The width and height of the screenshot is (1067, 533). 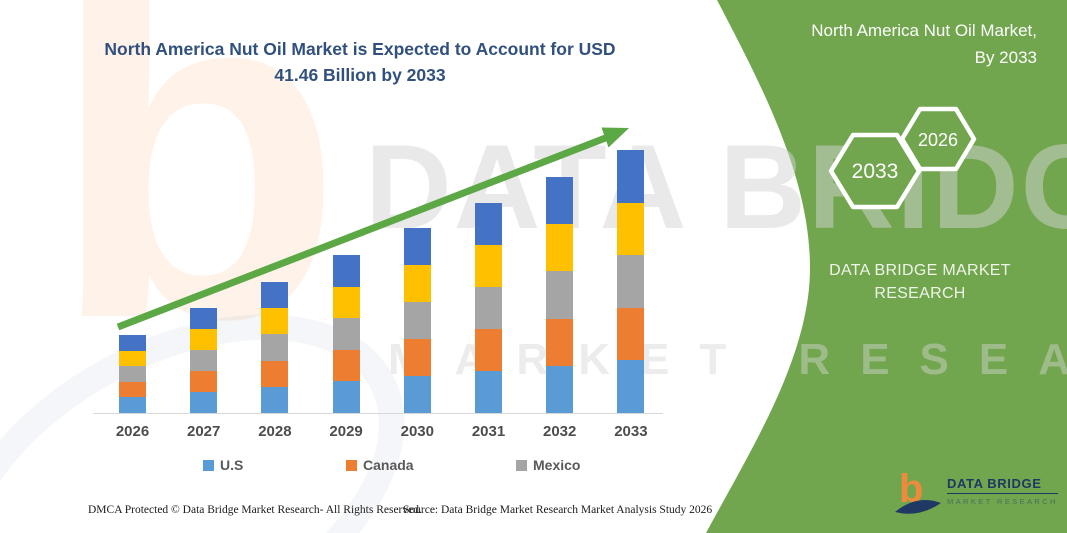 I want to click on bar-2028, so click(x=275, y=347).